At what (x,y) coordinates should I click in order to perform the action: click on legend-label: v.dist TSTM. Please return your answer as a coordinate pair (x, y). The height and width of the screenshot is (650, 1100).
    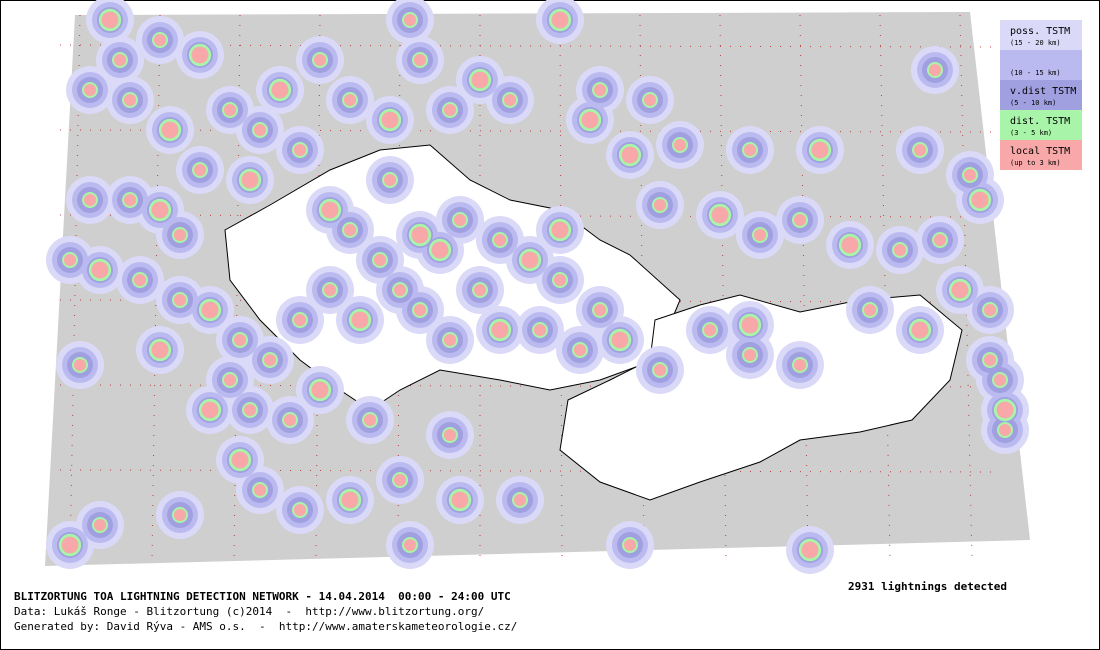
    Looking at the image, I should click on (1043, 91).